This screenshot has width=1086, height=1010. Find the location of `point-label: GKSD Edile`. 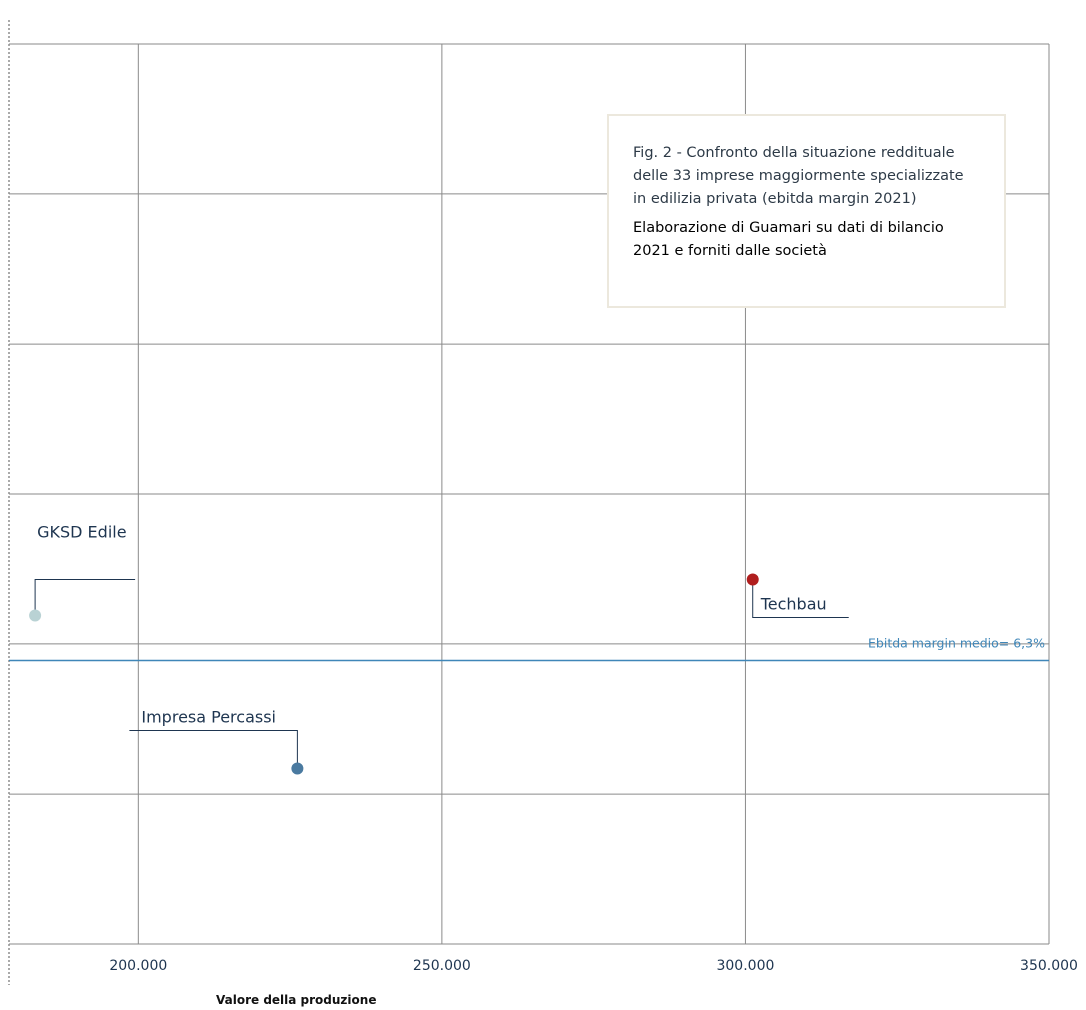

point-label: GKSD Edile is located at coordinates (81, 532).